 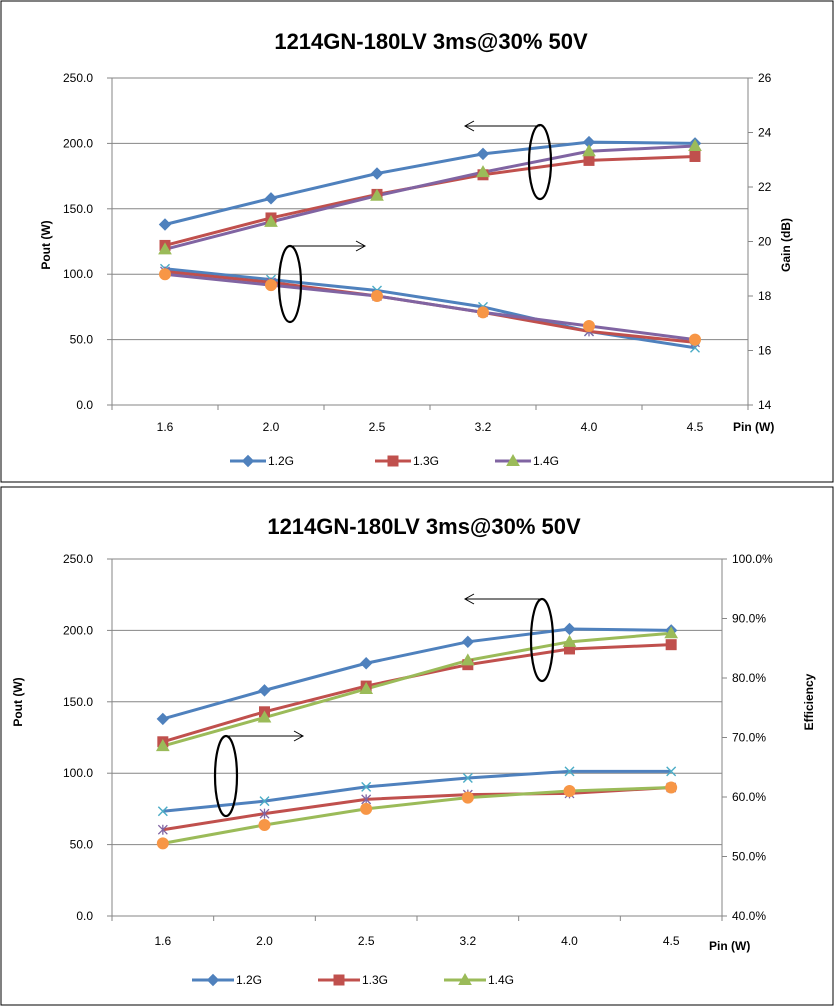 What do you see at coordinates (765, 133) in the screenshot?
I see `y2-tick-label: 24` at bounding box center [765, 133].